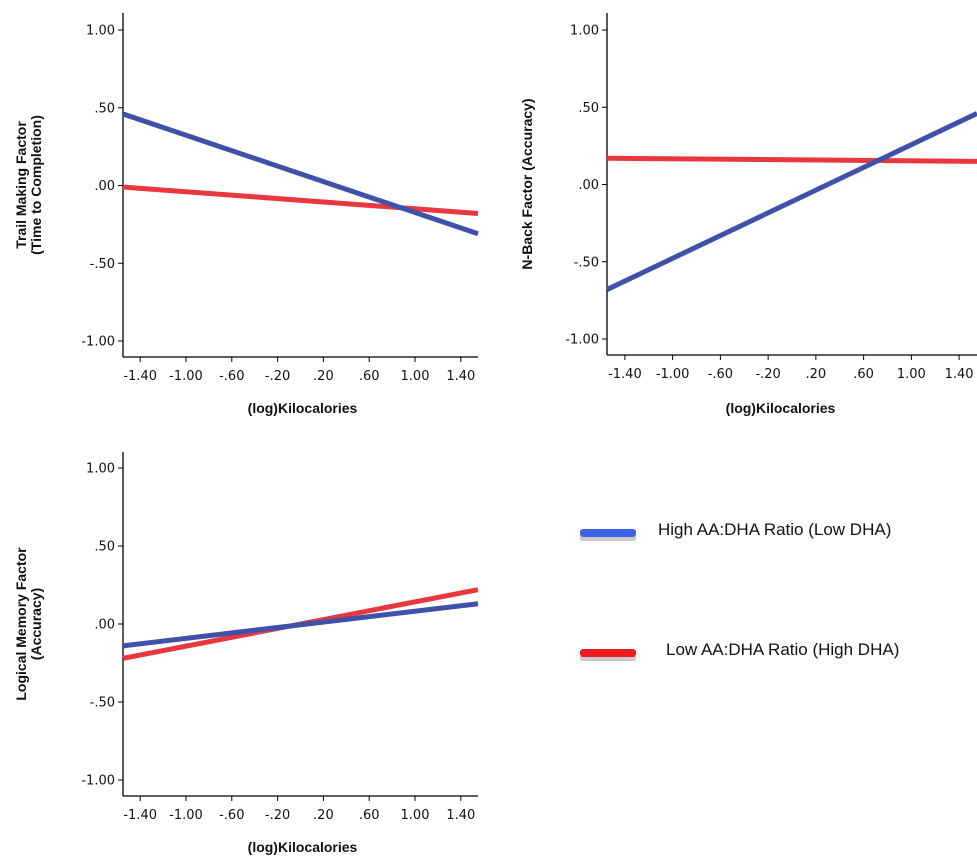  I want to click on y-axis-title-line: (Time to Completion), so click(36, 185).